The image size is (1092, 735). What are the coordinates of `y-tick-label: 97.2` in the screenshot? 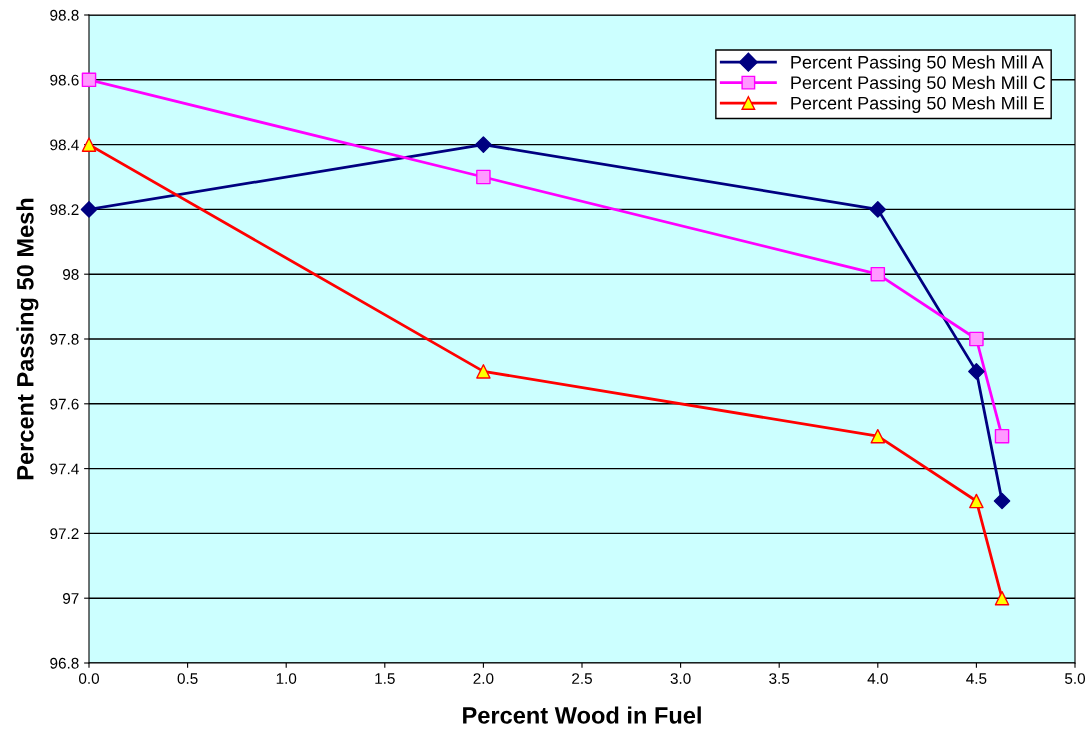 It's located at (64, 534).